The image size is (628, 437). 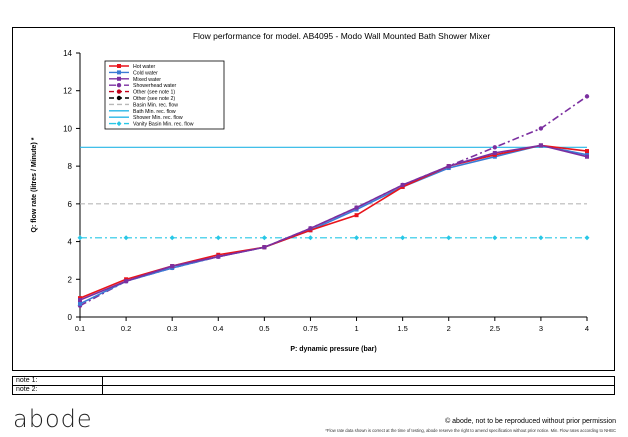 What do you see at coordinates (154, 99) in the screenshot?
I see `legend-entry: Other (see note 2)` at bounding box center [154, 99].